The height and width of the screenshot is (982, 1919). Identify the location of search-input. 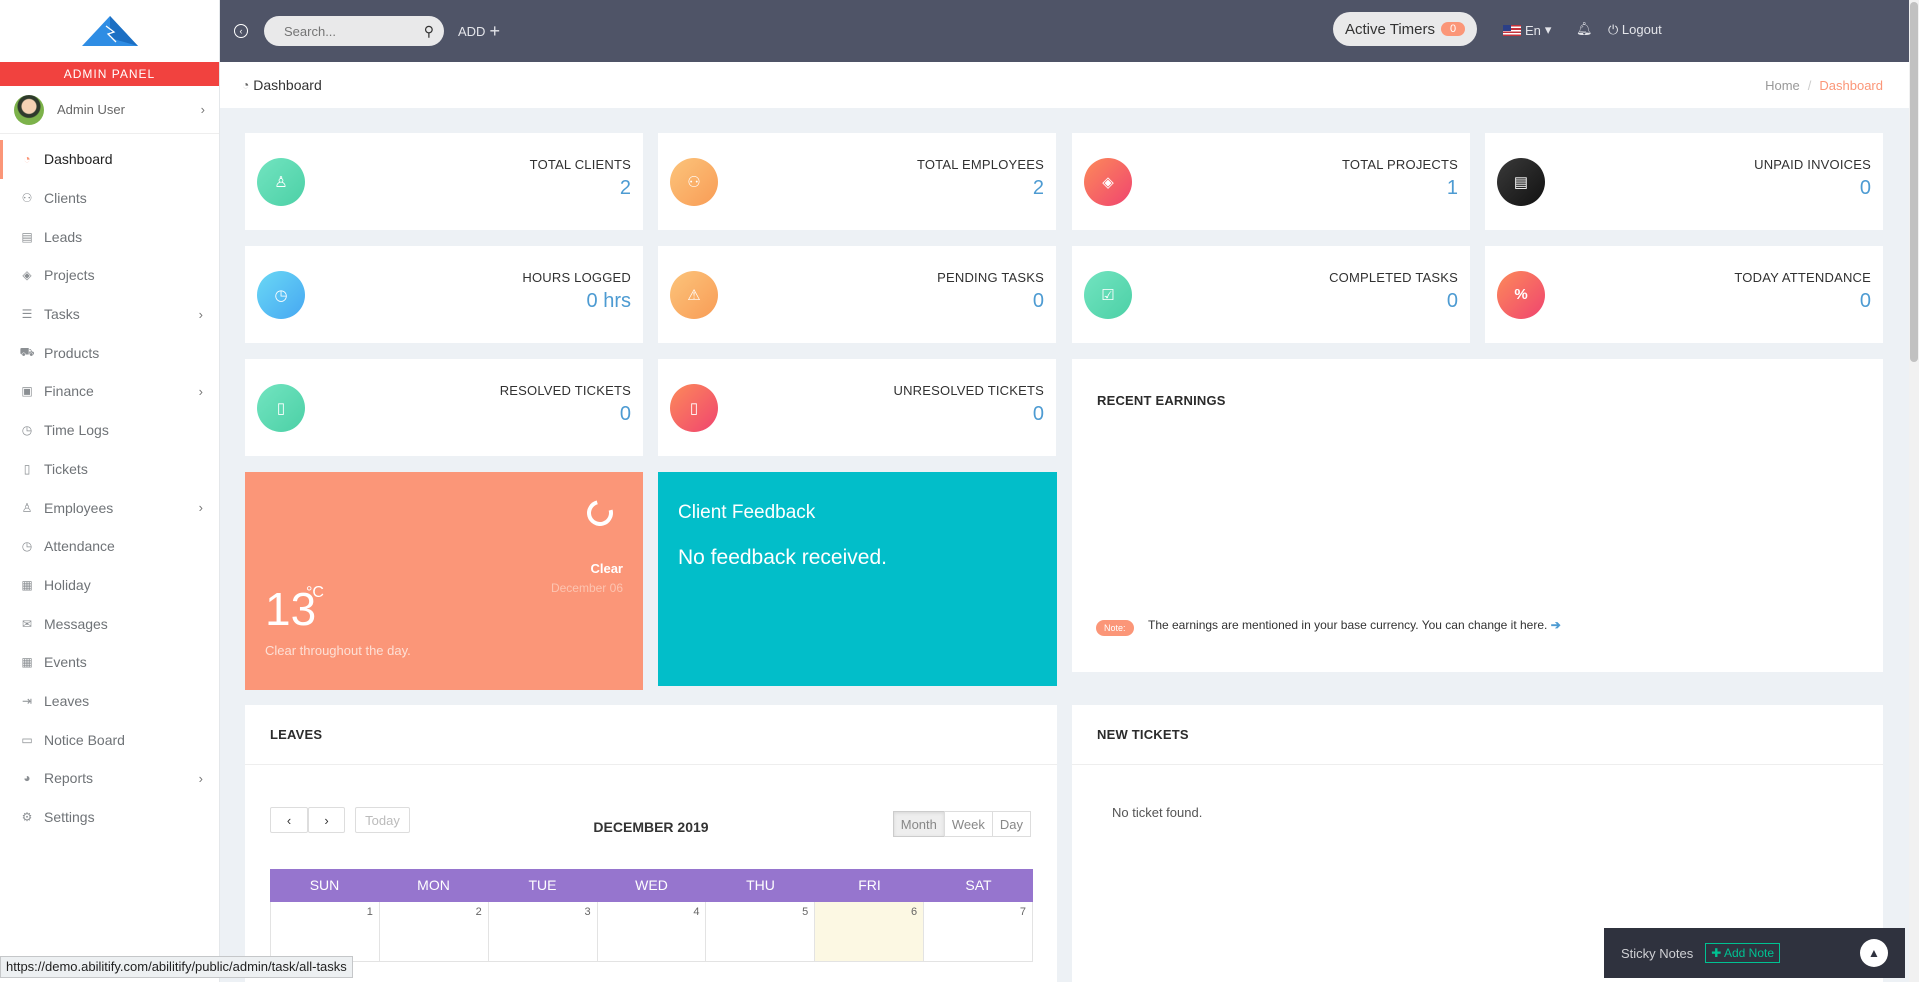
(349, 31).